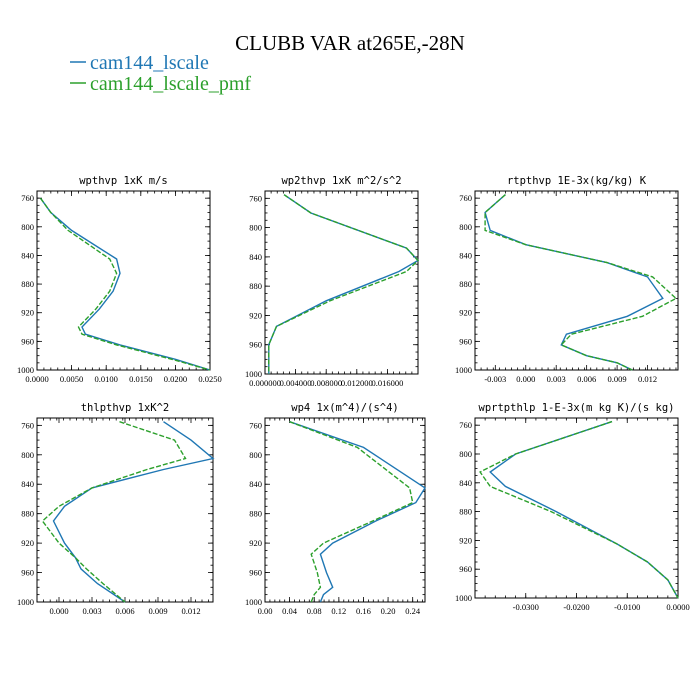 The height and width of the screenshot is (700, 700). I want to click on x-tick-label: 0.016000, so click(387, 383).